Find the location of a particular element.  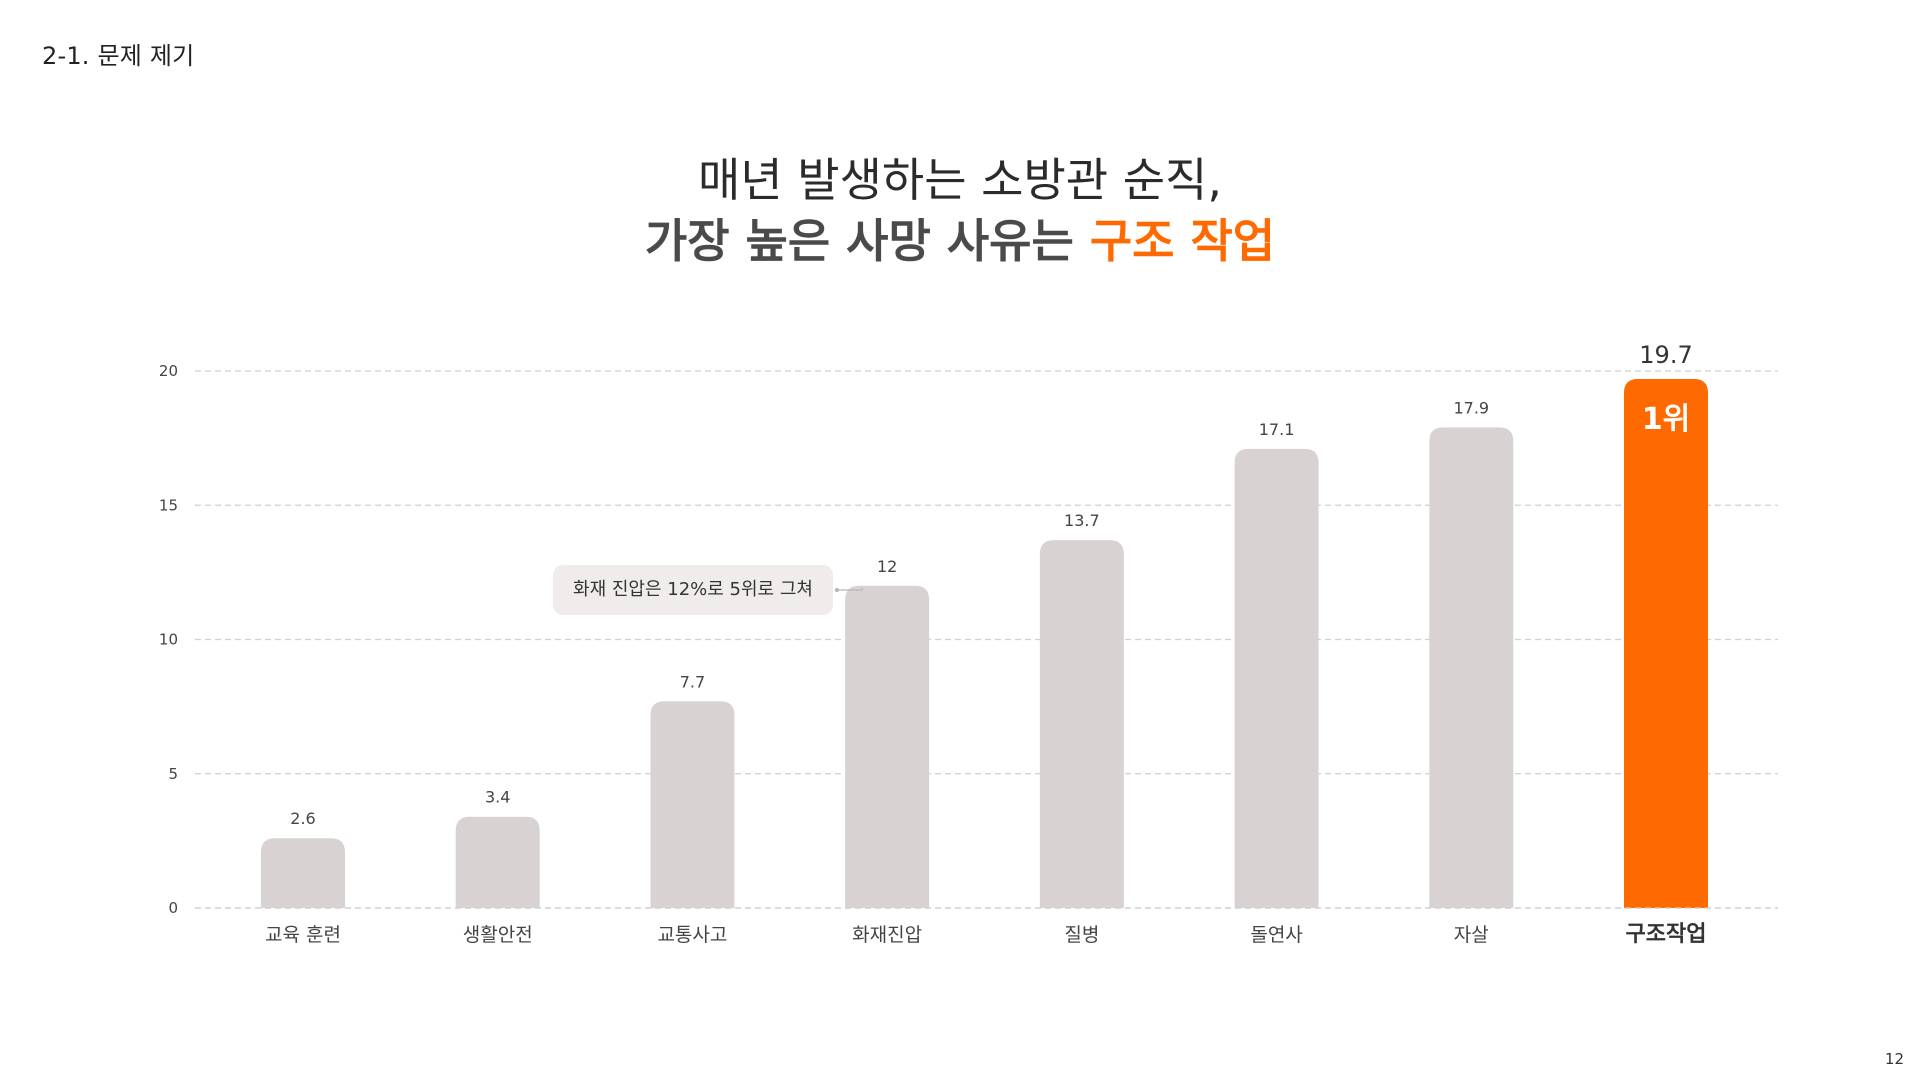

rank-badge: 1위 is located at coordinates (1666, 419).